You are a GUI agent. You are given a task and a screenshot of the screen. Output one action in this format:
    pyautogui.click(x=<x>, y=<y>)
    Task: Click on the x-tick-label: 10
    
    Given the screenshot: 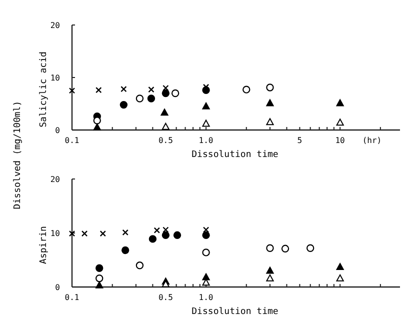 What is the action you would take?
    pyautogui.click(x=340, y=140)
    